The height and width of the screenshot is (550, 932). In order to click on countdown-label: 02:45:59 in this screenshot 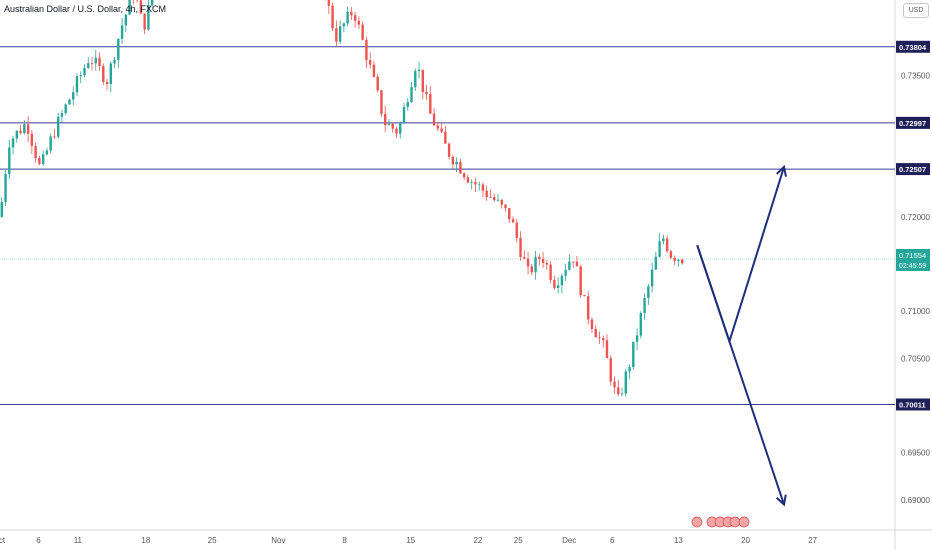, I will do `click(912, 266)`.